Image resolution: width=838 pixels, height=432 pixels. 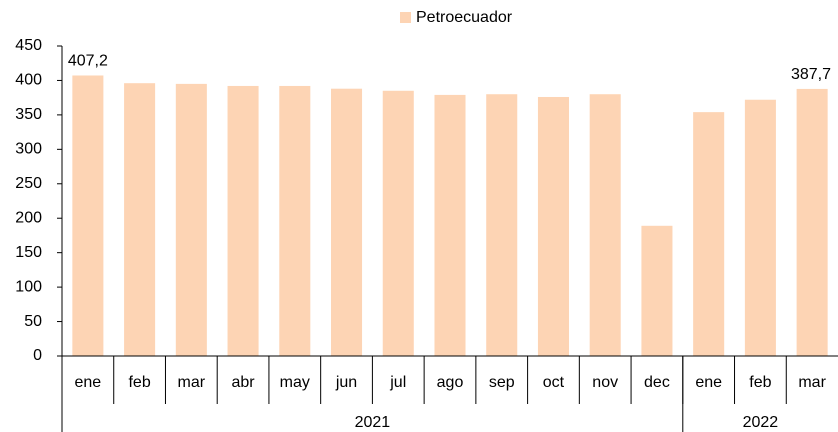 I want to click on x-tick-label: ago, so click(x=450, y=382).